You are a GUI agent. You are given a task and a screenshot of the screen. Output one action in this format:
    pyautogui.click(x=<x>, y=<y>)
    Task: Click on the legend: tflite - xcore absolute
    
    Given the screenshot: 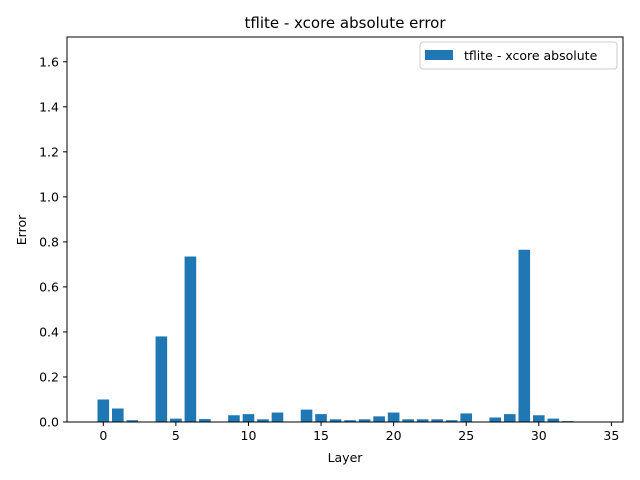 What is the action you would take?
    pyautogui.click(x=518, y=55)
    